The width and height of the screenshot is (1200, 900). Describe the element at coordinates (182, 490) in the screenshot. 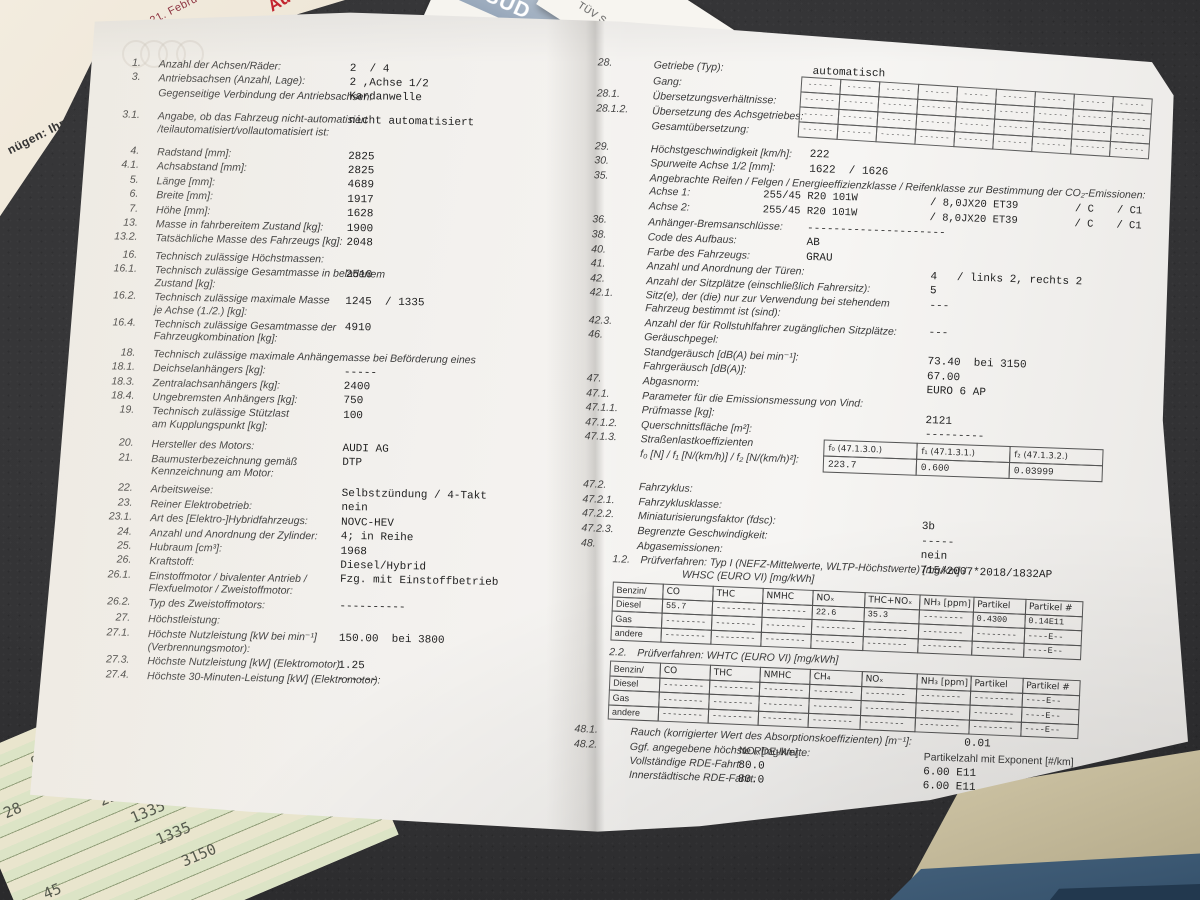

I see `field-label: Arbeitsweise:` at that location.